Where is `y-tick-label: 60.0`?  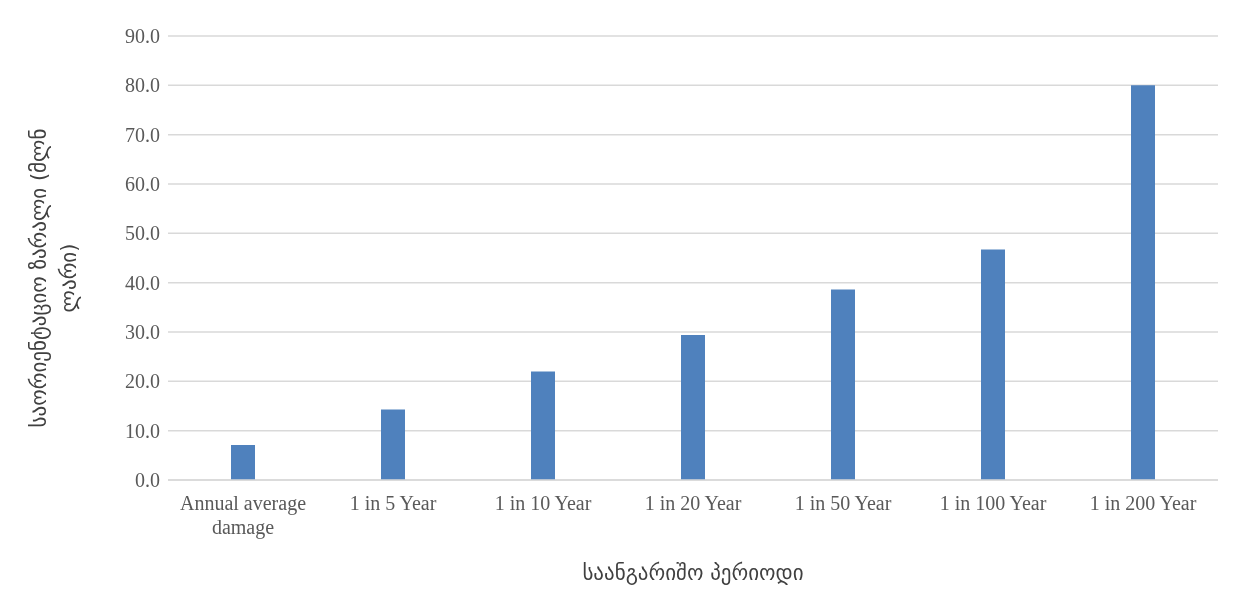 y-tick-label: 60.0 is located at coordinates (142, 184).